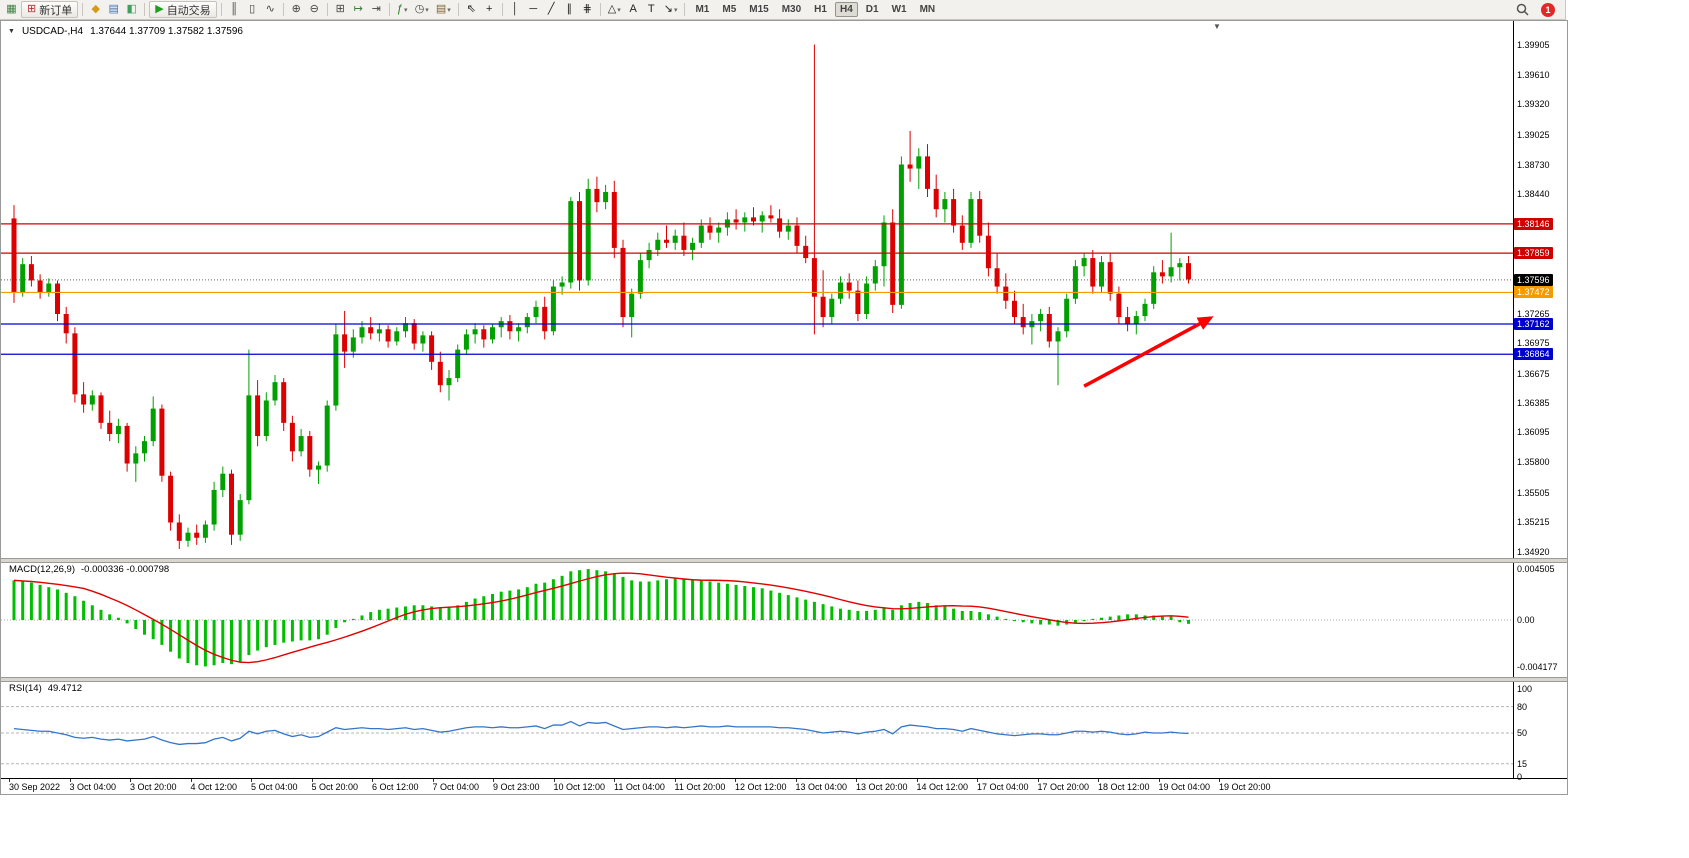 The image size is (1689, 858). Describe the element at coordinates (1124, 787) in the screenshot. I see `date-label: 18 Oct 12:00` at that location.